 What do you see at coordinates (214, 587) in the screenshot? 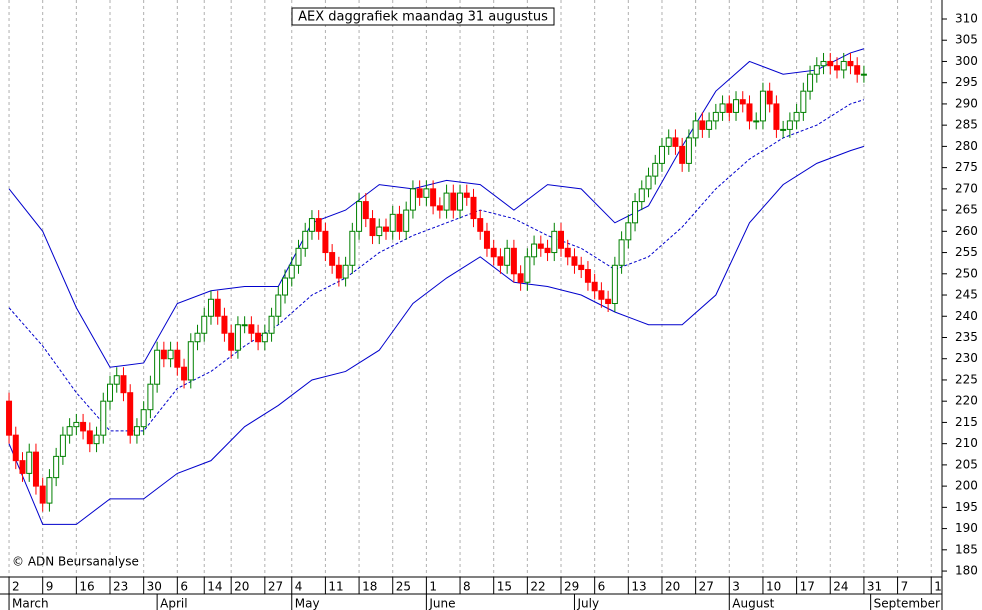
I see `x-tick-label: 14` at bounding box center [214, 587].